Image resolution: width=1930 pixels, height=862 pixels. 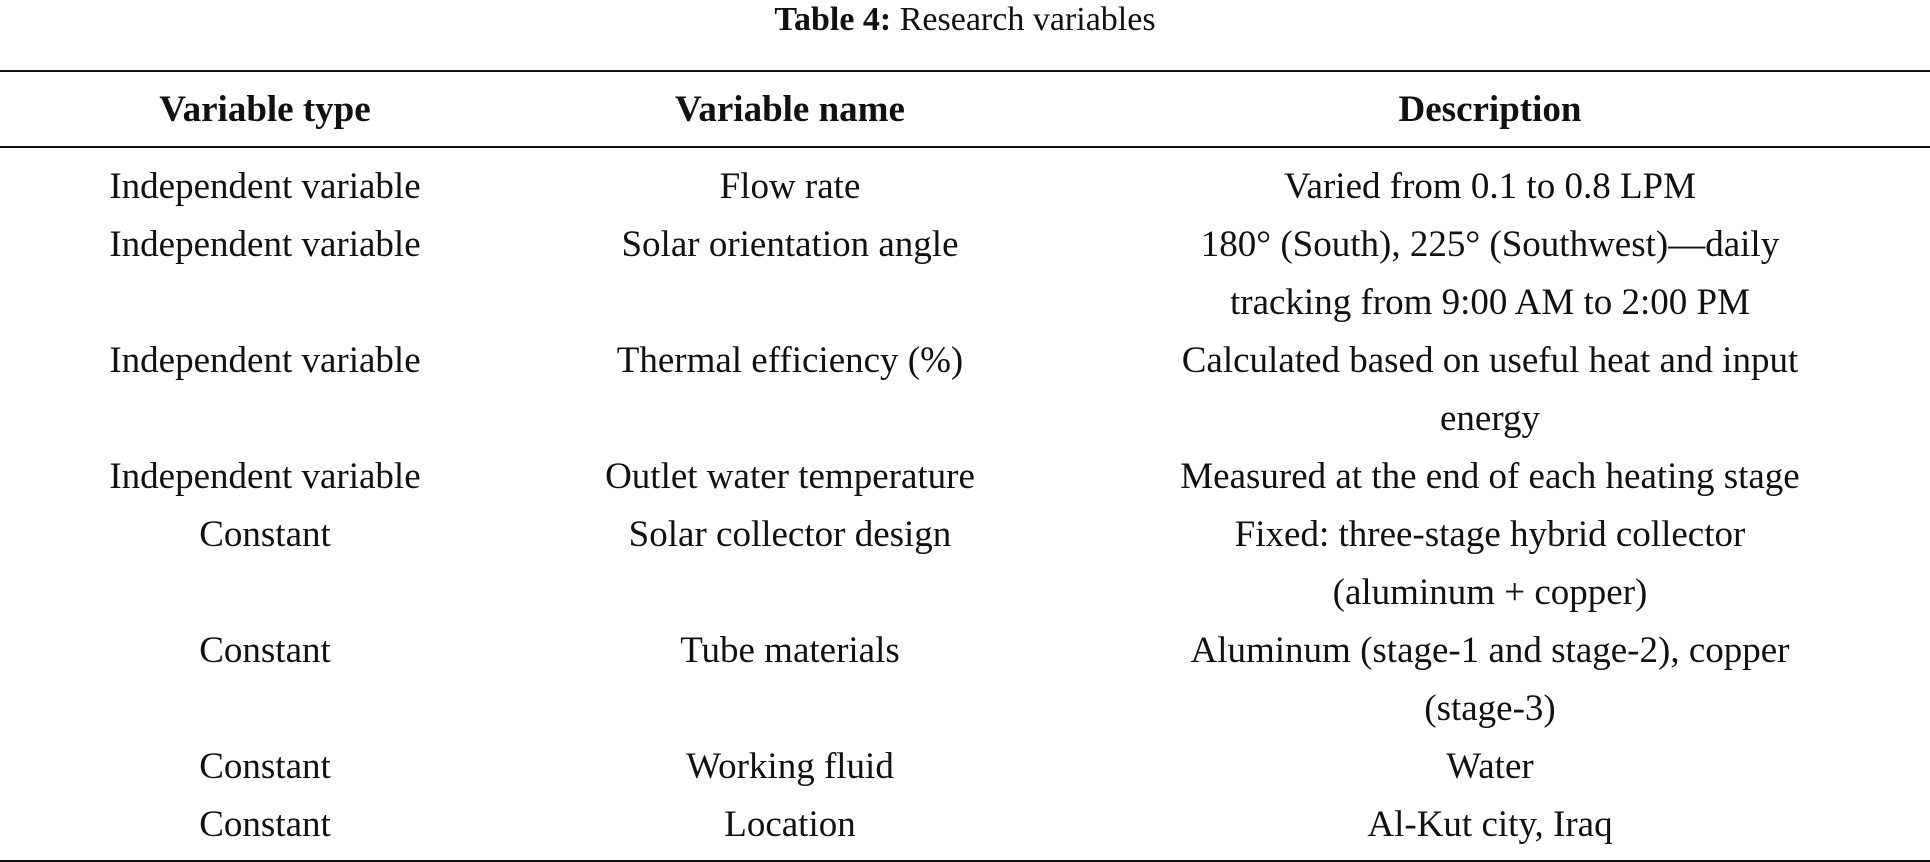 I want to click on description-cell: Water, so click(x=1490, y=767).